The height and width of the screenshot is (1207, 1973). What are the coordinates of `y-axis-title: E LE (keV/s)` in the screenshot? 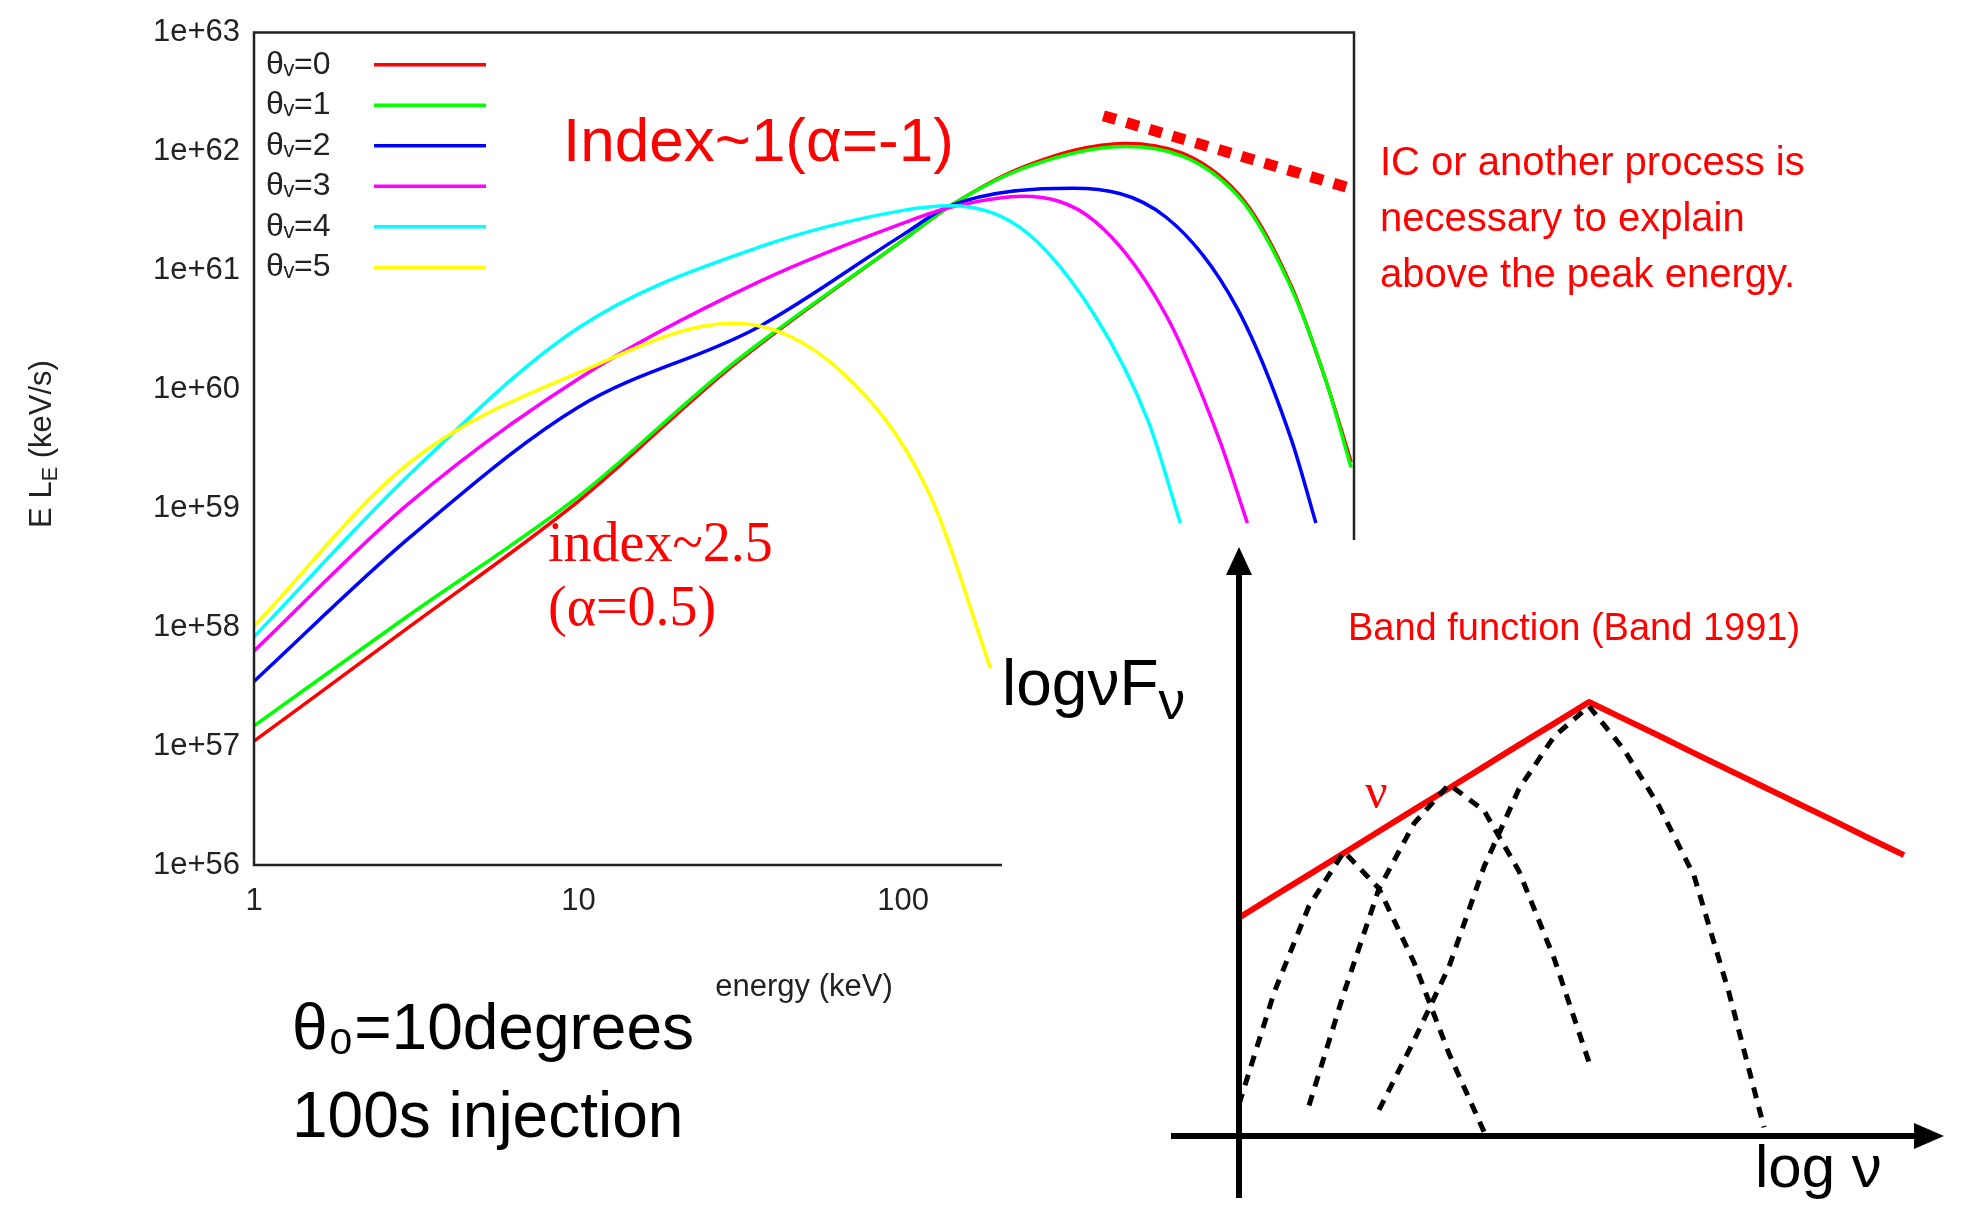 It's located at (42, 444).